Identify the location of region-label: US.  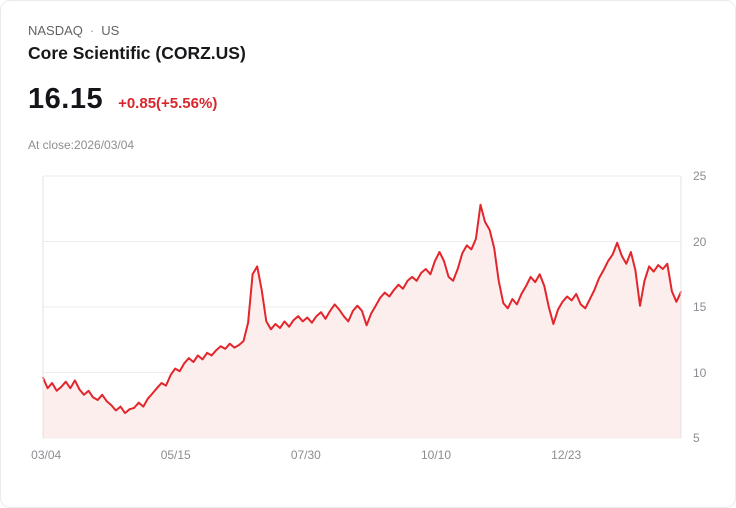
(110, 30).